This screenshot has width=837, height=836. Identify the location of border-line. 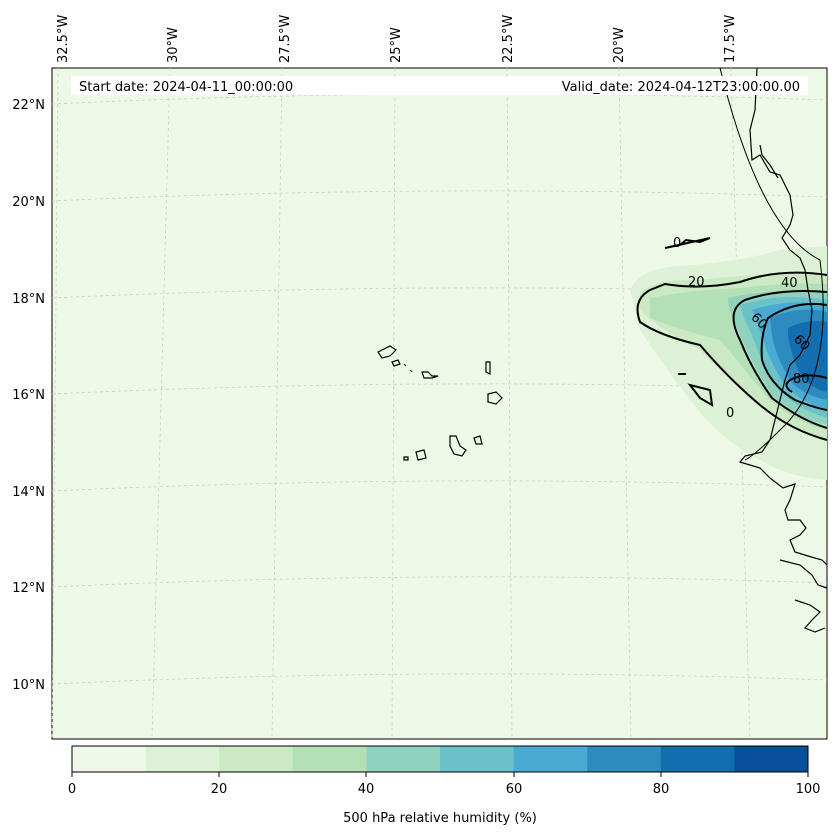
(771, 264).